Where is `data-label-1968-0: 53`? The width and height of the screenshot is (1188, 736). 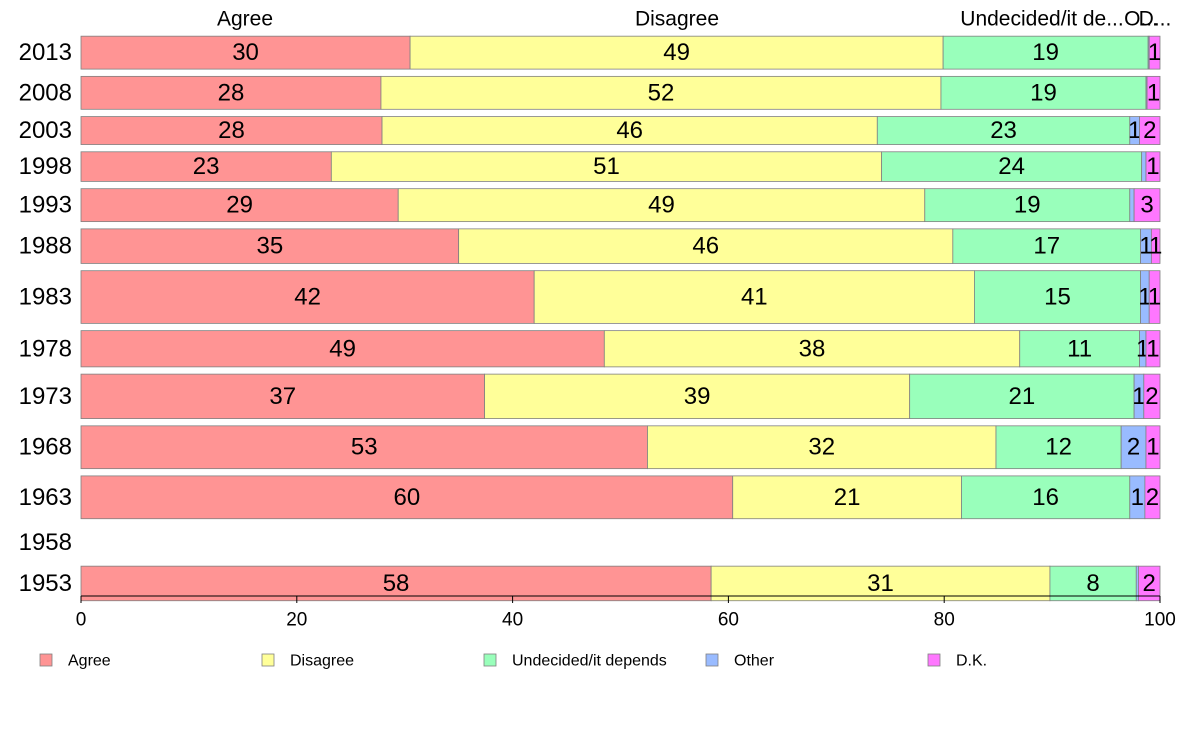
data-label-1968-0: 53 is located at coordinates (364, 447).